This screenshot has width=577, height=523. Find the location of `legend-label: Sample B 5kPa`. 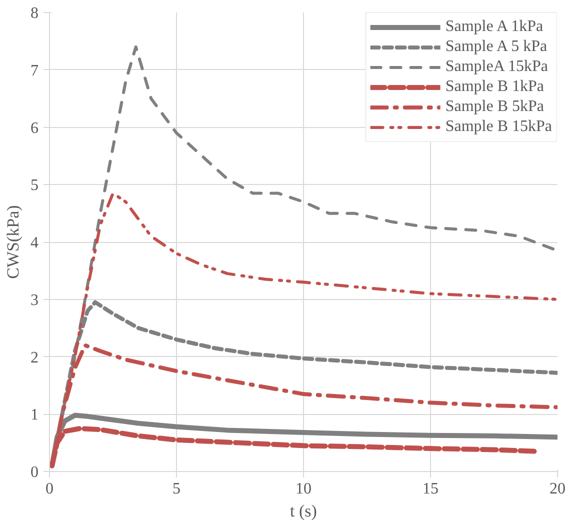

legend-label: Sample B 5kPa is located at coordinates (494, 107).